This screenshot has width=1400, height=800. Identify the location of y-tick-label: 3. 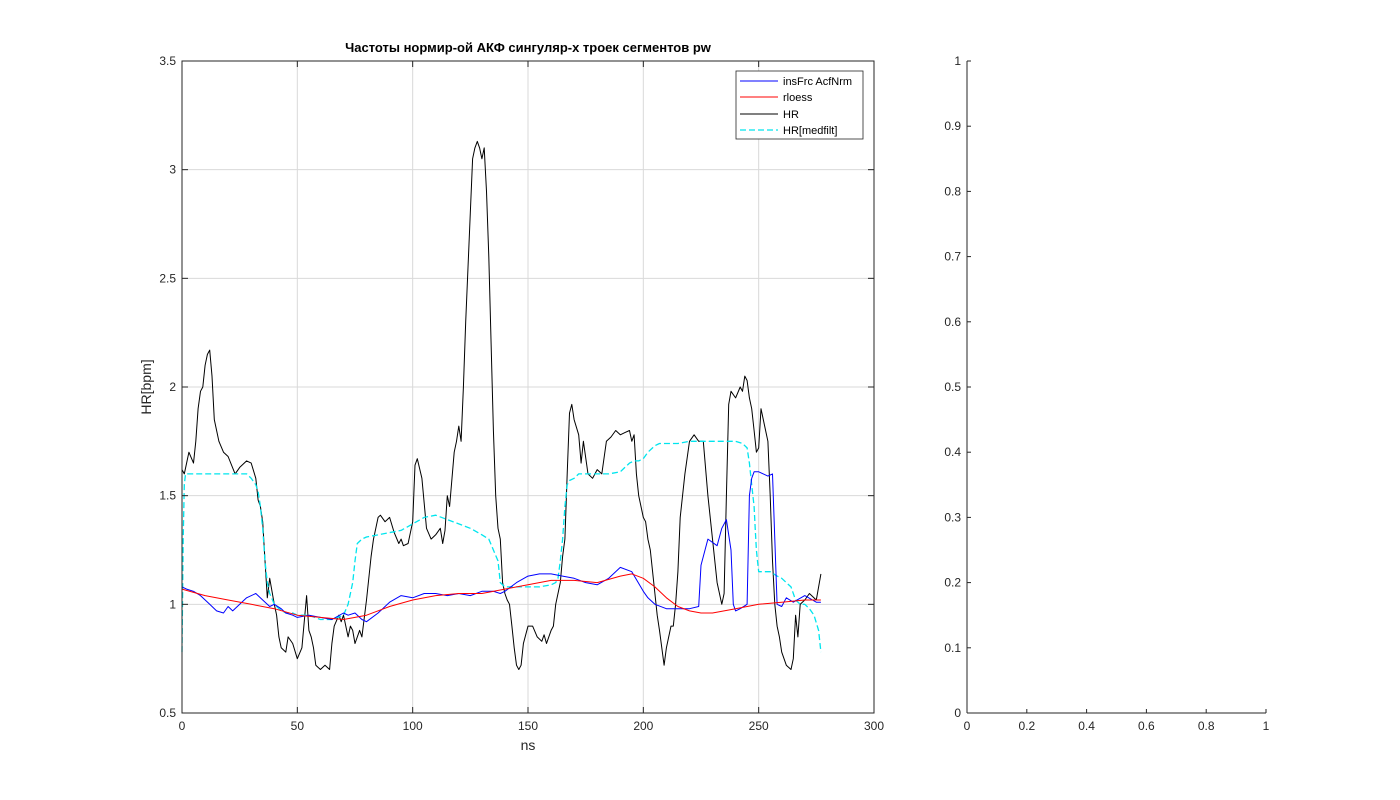
(172, 170).